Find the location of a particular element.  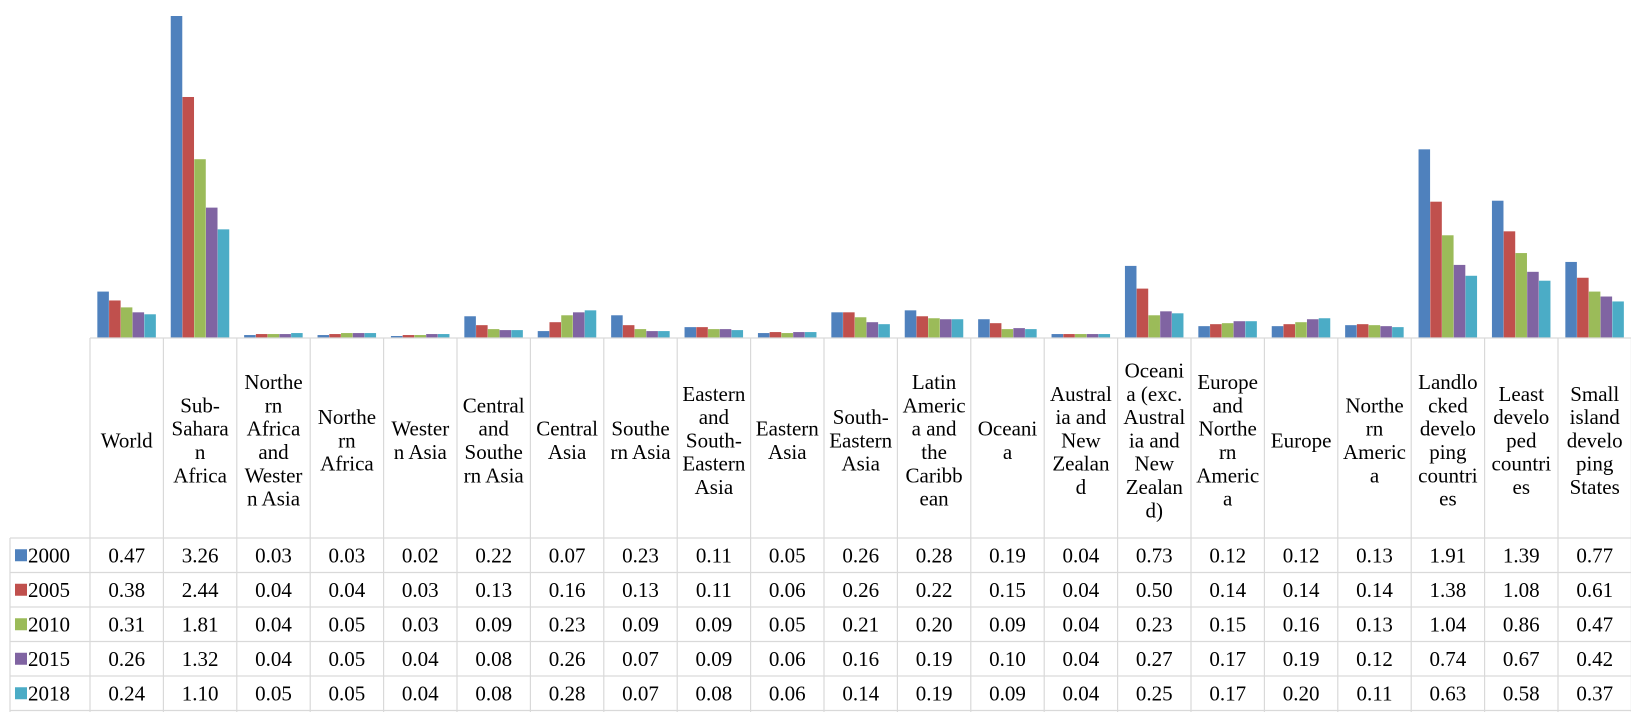

table-value-2005-9: 0.06 is located at coordinates (787, 590).